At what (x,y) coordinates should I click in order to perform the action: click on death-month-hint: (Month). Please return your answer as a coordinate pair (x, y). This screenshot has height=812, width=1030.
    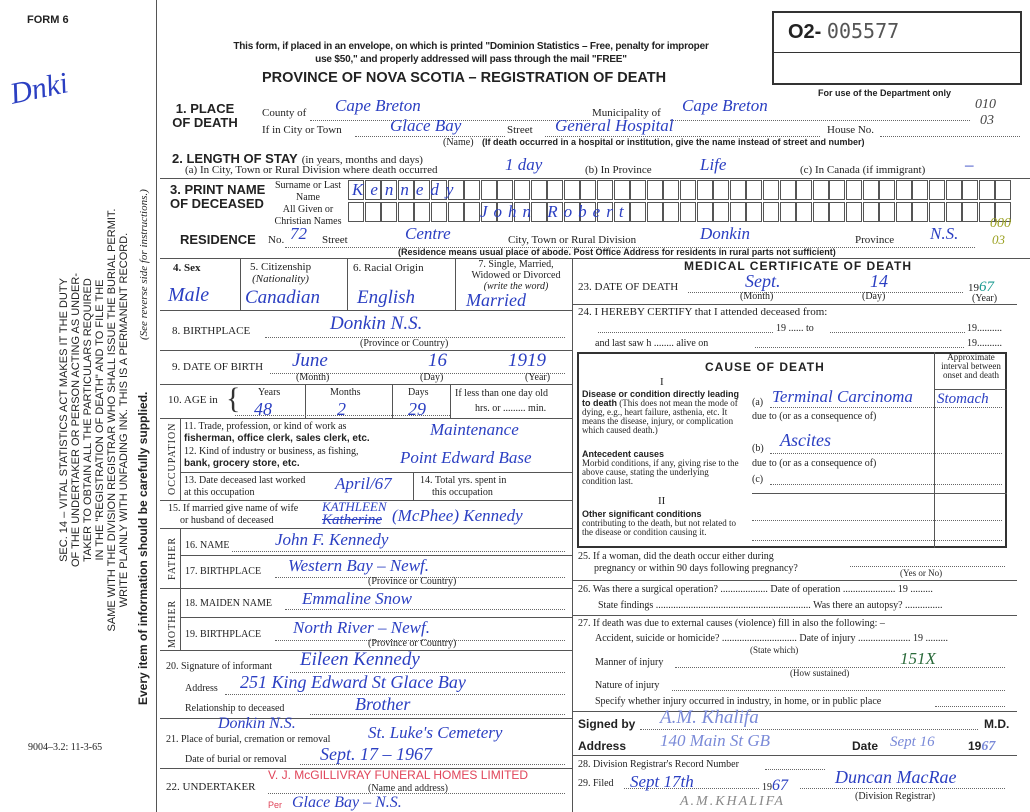
    Looking at the image, I should click on (757, 296).